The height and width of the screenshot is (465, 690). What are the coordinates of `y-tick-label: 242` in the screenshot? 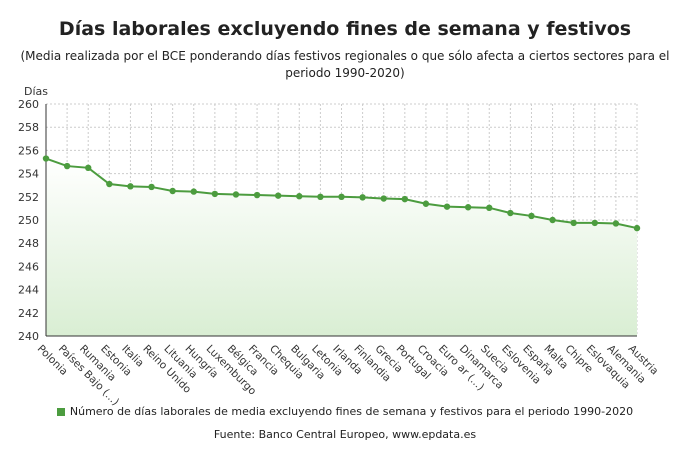 It's located at (28, 313).